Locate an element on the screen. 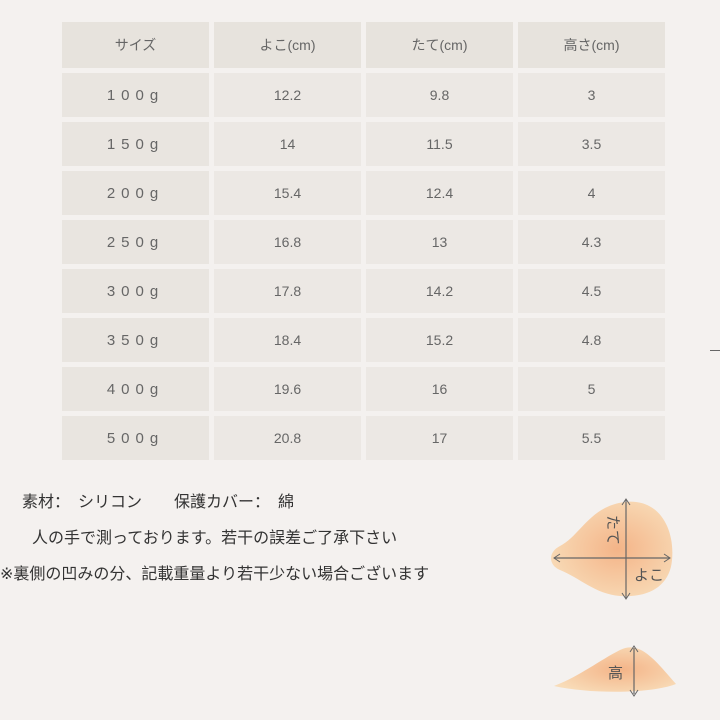 The width and height of the screenshot is (720, 720). material-note: 素材： シリコン 保護カバー： 綿 is located at coordinates (158, 501).